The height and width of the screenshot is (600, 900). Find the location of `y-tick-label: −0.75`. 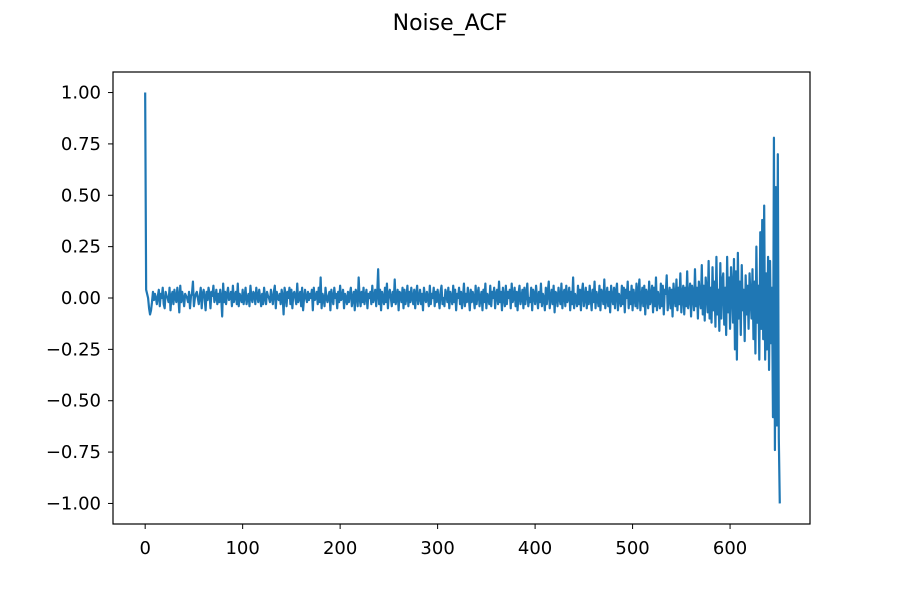

y-tick-label: −0.75 is located at coordinates (73, 452).